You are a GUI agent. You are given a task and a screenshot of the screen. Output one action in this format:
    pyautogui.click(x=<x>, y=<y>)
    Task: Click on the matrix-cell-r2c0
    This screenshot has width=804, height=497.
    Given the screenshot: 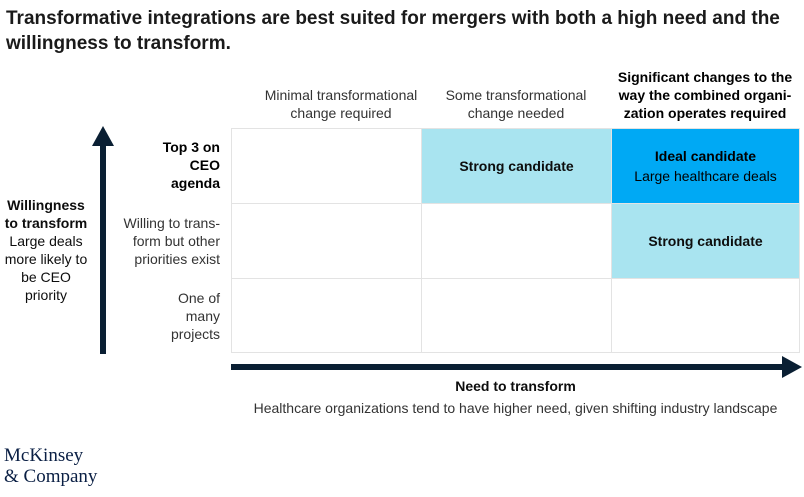 What is the action you would take?
    pyautogui.click(x=326, y=315)
    